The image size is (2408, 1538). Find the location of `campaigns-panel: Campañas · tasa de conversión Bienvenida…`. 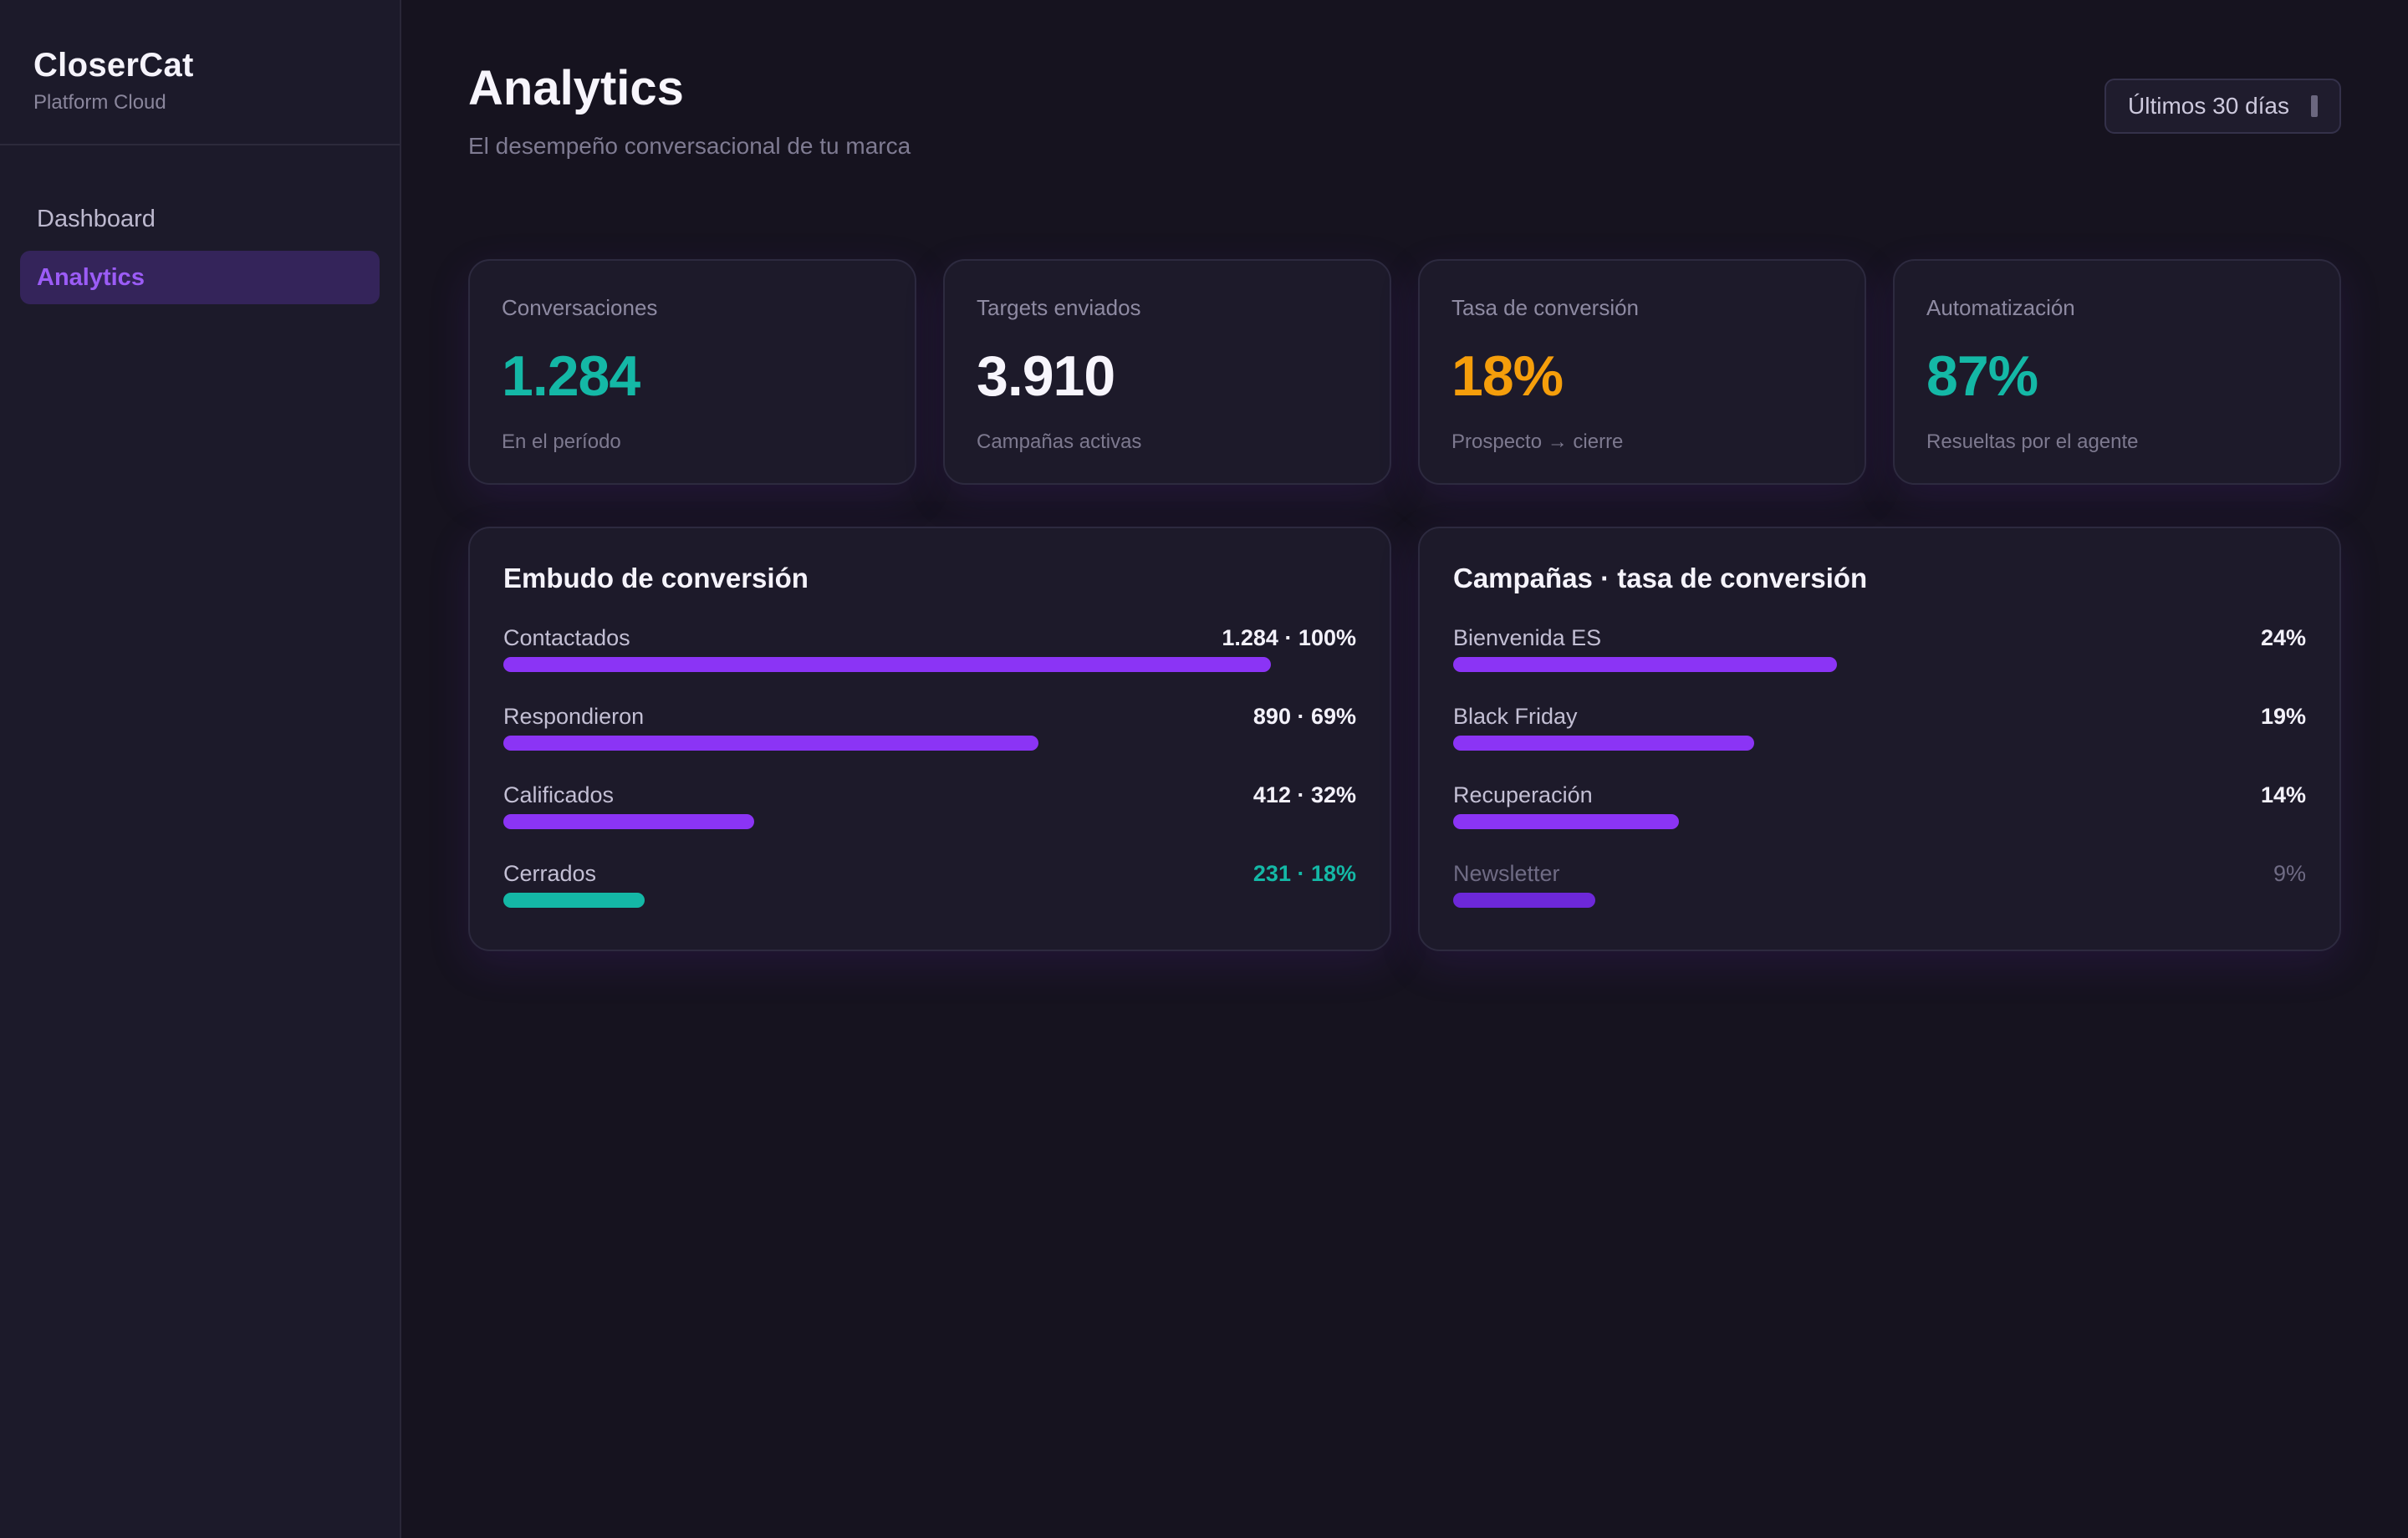

campaigns-panel: Campañas · tasa de conversión Bienvenida… is located at coordinates (1879, 739).